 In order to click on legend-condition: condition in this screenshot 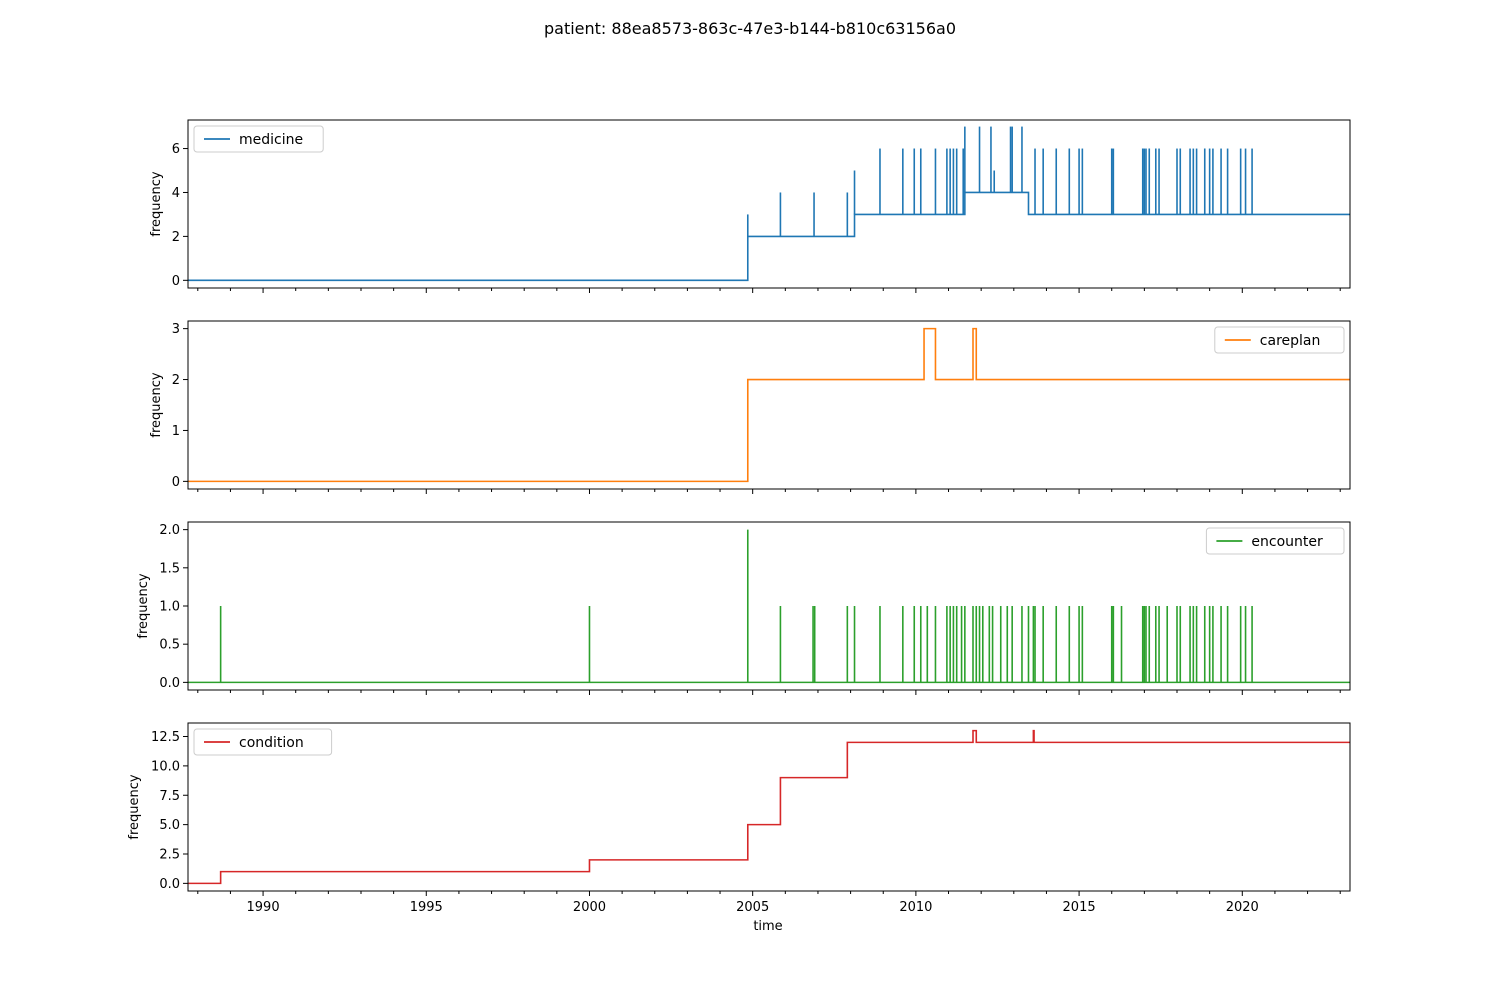, I will do `click(263, 742)`.